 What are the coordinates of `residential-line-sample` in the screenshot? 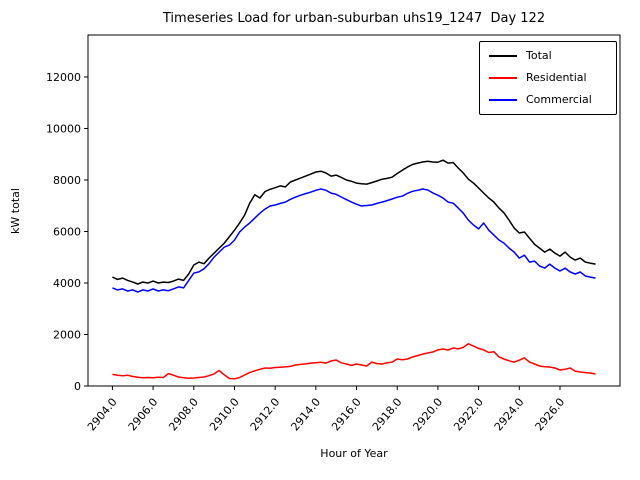 It's located at (503, 78).